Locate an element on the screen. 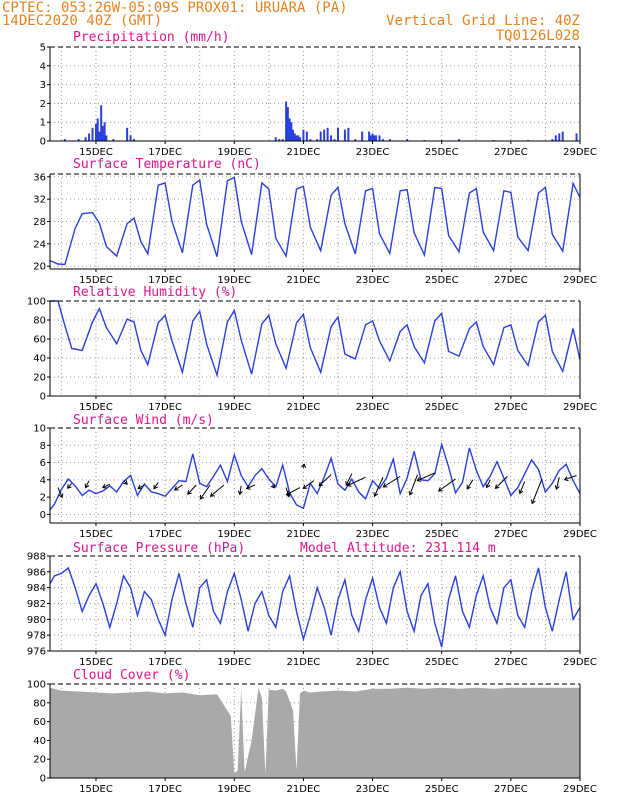  pressure-xtick-label: 23DEC is located at coordinates (373, 662).